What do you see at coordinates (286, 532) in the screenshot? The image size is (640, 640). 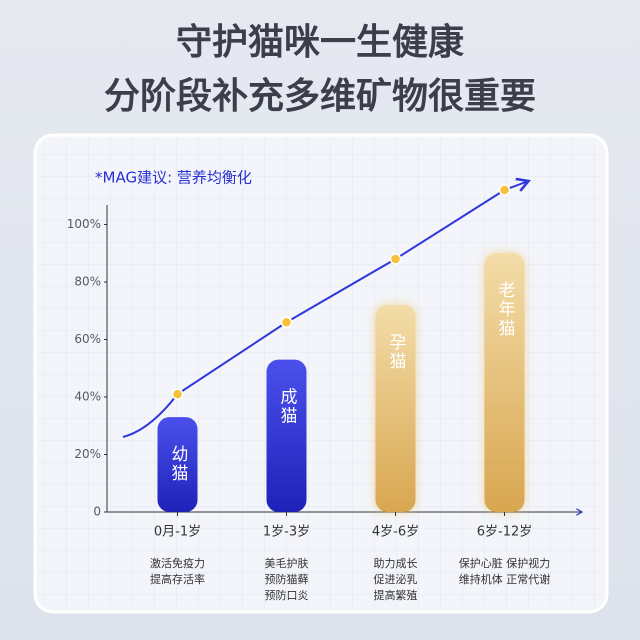 I see `x-tick-label: 1岁-3岁` at bounding box center [286, 532].